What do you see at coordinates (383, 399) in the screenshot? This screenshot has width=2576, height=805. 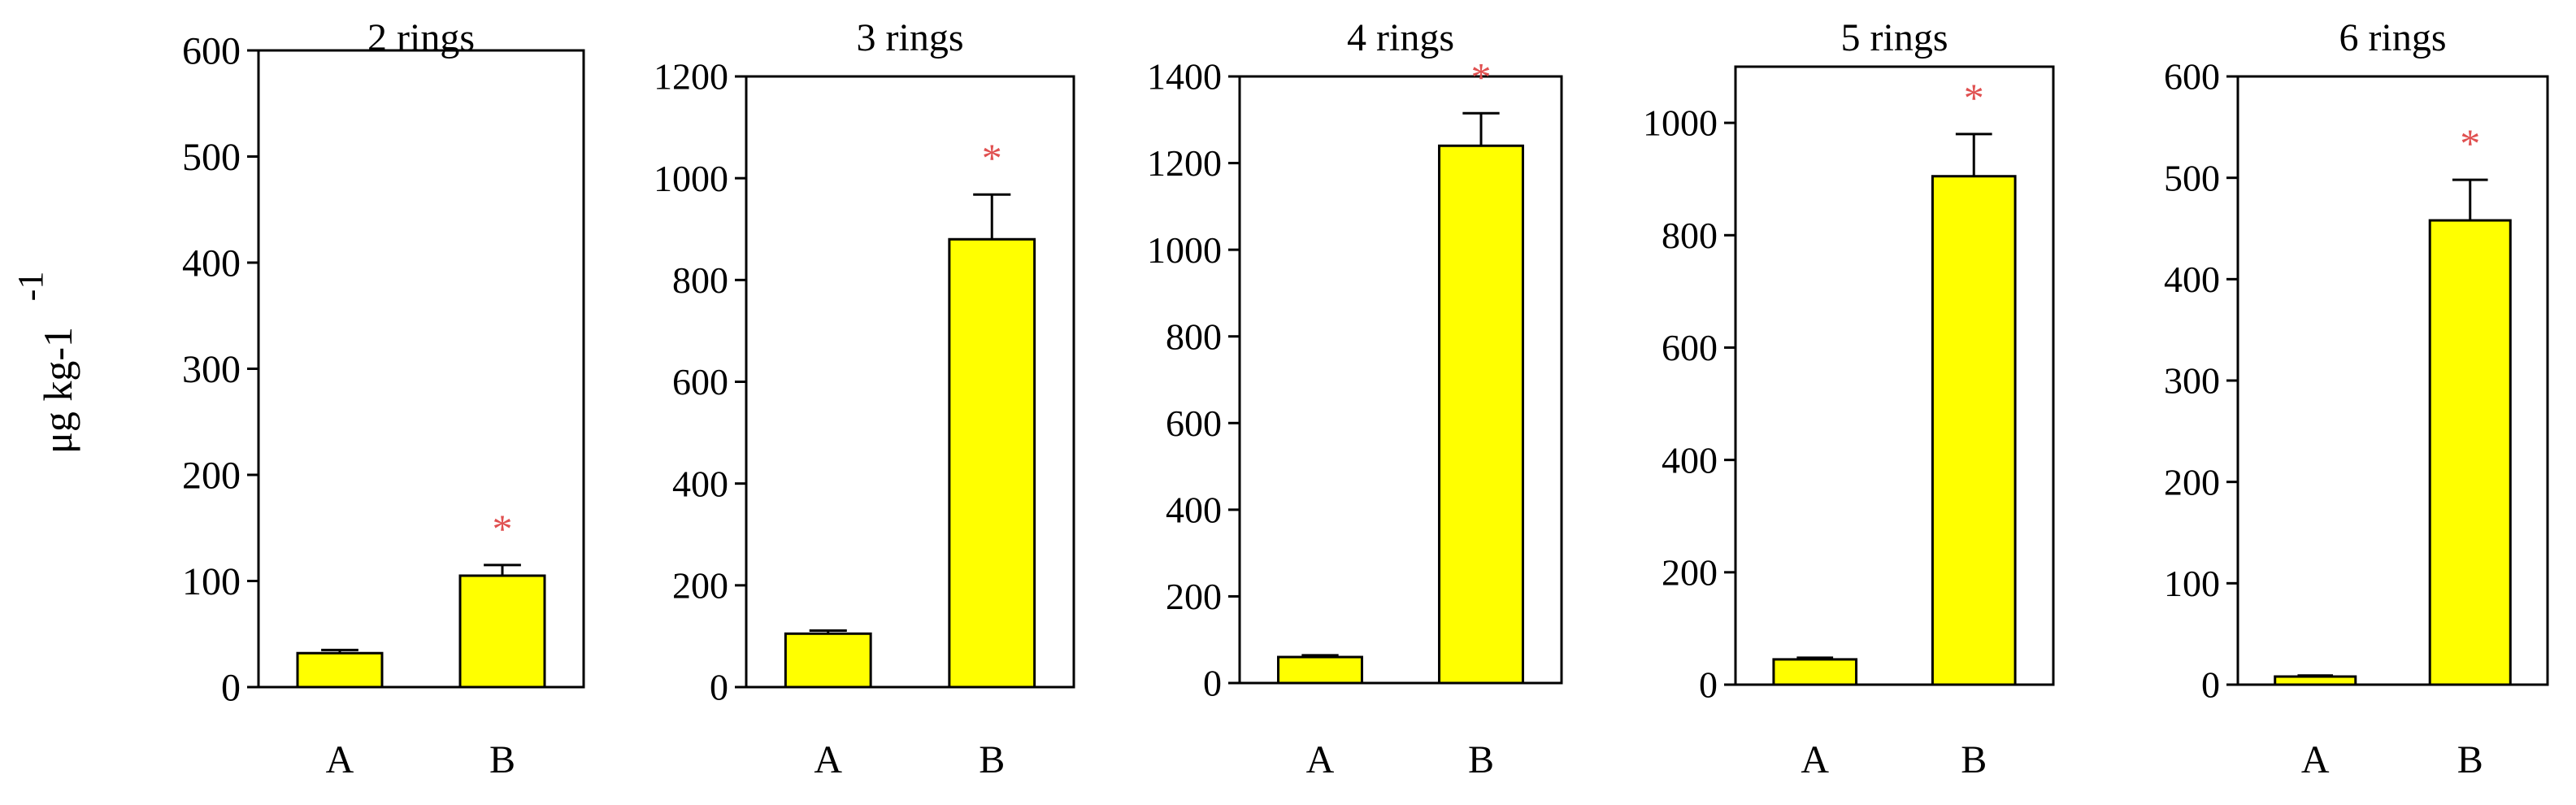 I see `chart-panel-1: 2 rings 0 100 200 300 400 500 600 A * B` at bounding box center [383, 399].